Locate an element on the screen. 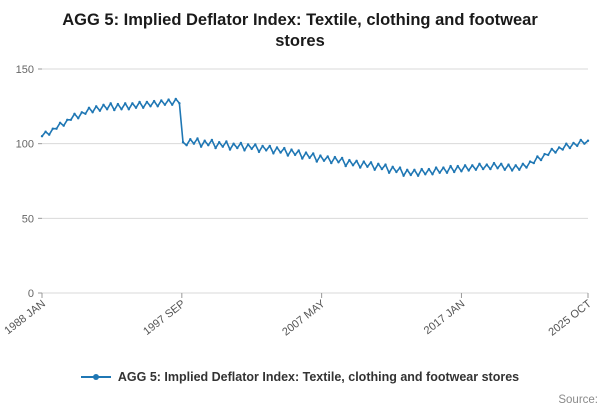 The height and width of the screenshot is (410, 600). svg-text: 1988 JAN is located at coordinates (24, 317).